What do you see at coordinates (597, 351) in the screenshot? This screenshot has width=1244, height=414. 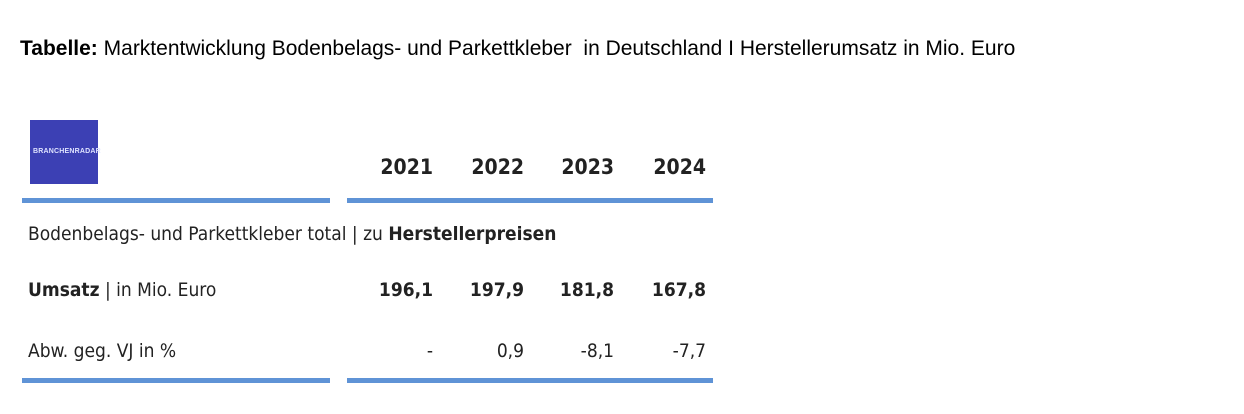 I see `cell: -8,1` at bounding box center [597, 351].